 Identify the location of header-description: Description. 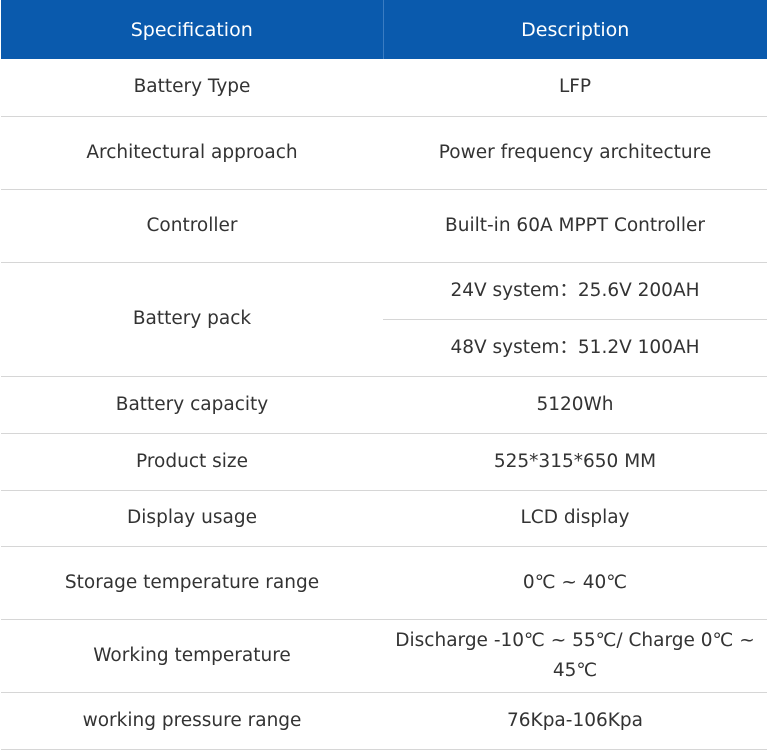
(575, 29).